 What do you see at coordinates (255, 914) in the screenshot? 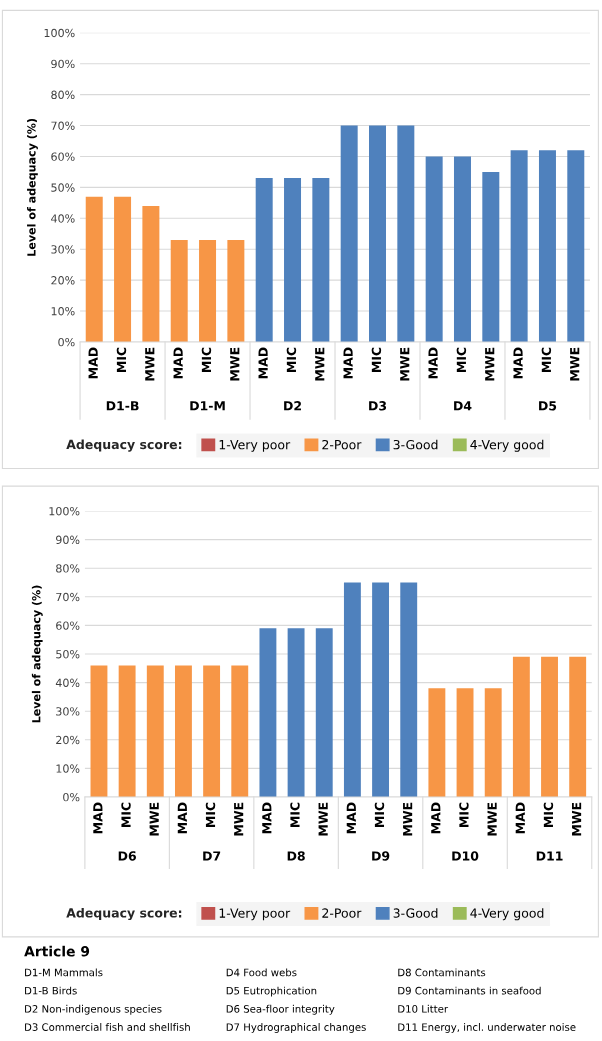
I see `legend-label: 1-Very poor` at bounding box center [255, 914].